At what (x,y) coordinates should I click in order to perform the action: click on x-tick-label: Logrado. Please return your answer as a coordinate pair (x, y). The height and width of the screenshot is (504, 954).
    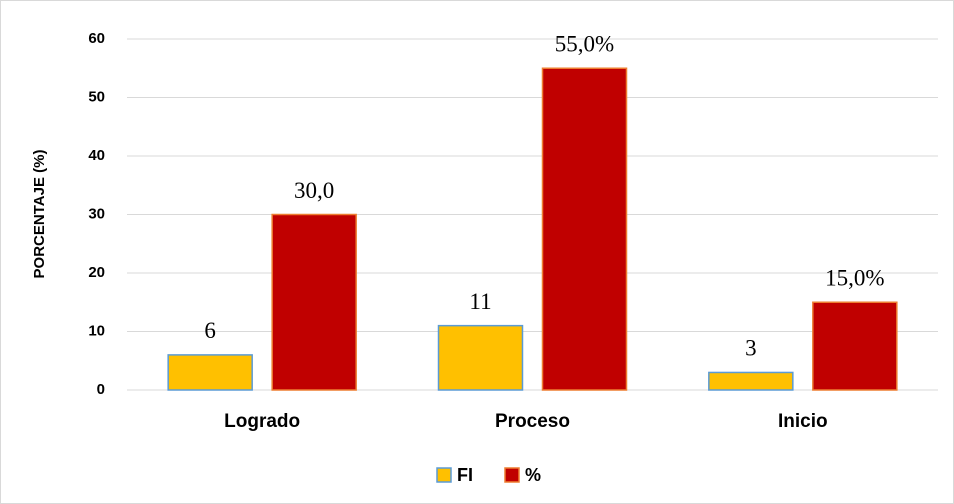
    Looking at the image, I should click on (262, 421).